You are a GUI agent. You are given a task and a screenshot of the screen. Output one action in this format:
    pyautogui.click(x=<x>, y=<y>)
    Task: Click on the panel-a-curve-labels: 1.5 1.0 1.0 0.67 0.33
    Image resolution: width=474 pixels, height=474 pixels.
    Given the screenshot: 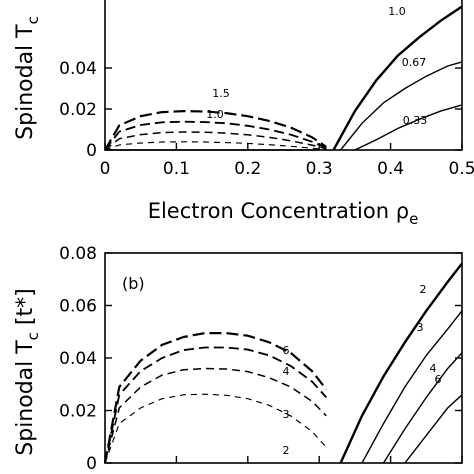 What is the action you would take?
    pyautogui.click(x=316, y=66)
    